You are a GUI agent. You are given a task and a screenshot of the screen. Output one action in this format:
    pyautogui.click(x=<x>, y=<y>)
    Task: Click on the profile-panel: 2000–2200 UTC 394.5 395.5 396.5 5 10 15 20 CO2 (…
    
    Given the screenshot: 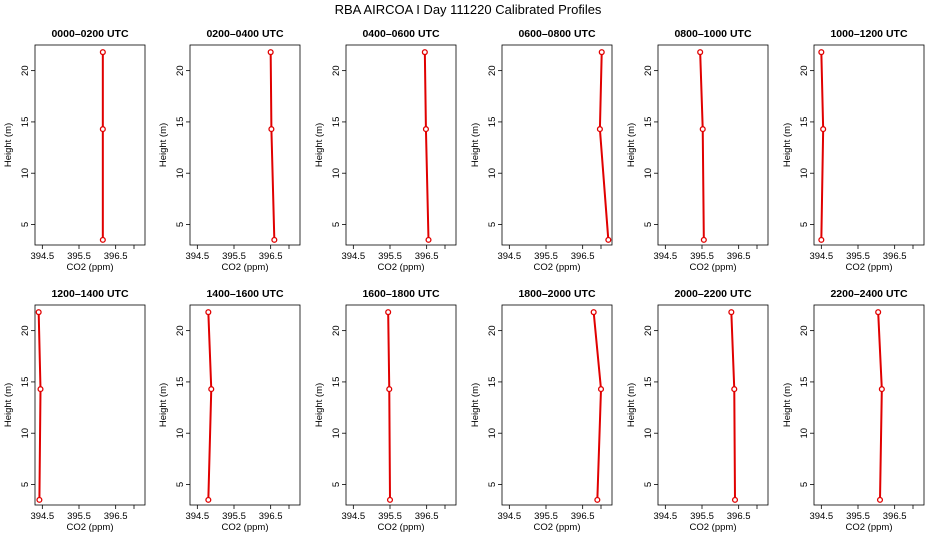 What is the action you would take?
    pyautogui.click(x=697, y=410)
    